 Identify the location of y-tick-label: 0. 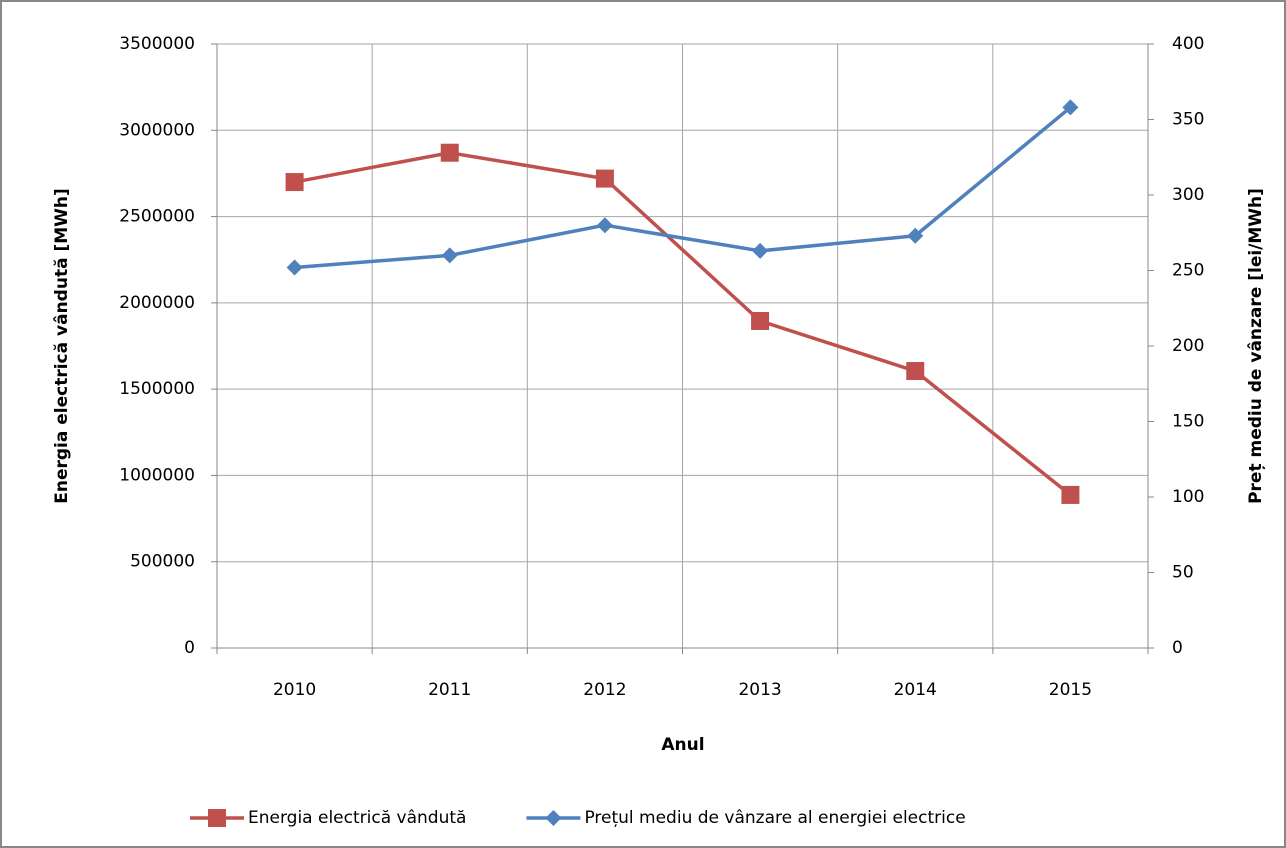
(189, 648).